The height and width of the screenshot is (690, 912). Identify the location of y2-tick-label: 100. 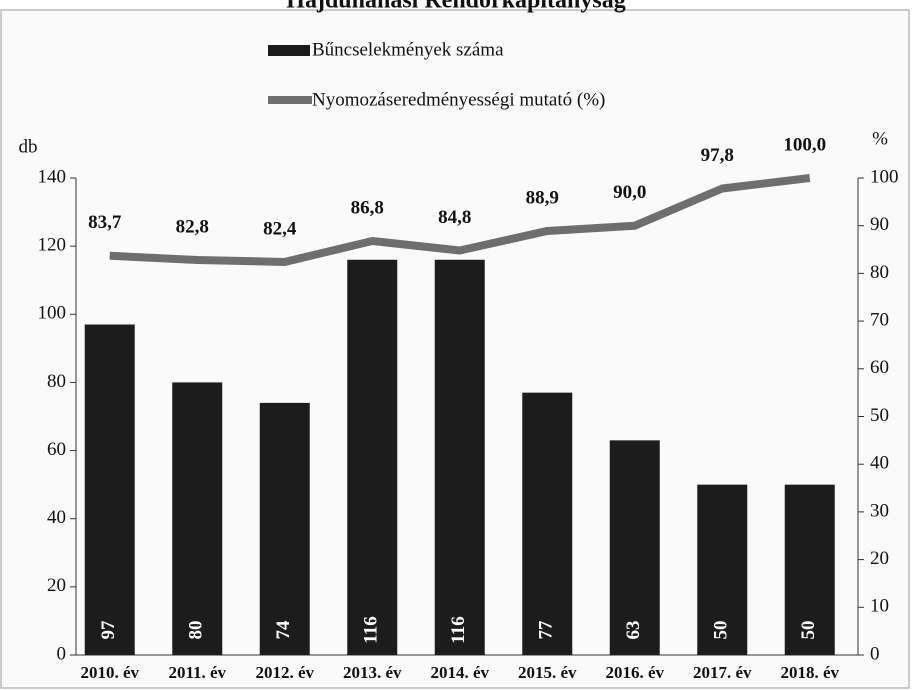
(884, 176).